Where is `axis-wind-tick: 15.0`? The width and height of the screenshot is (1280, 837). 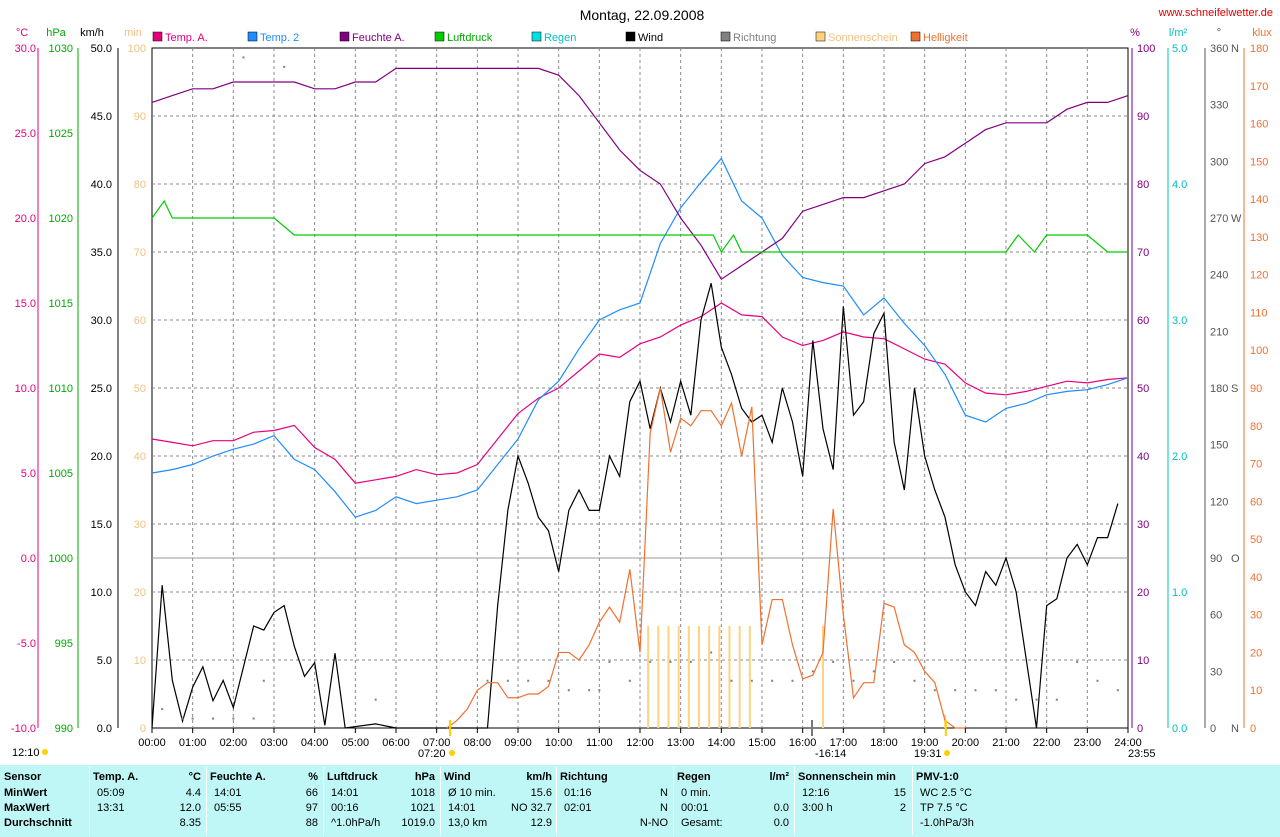
axis-wind-tick: 15.0 is located at coordinates (101, 525).